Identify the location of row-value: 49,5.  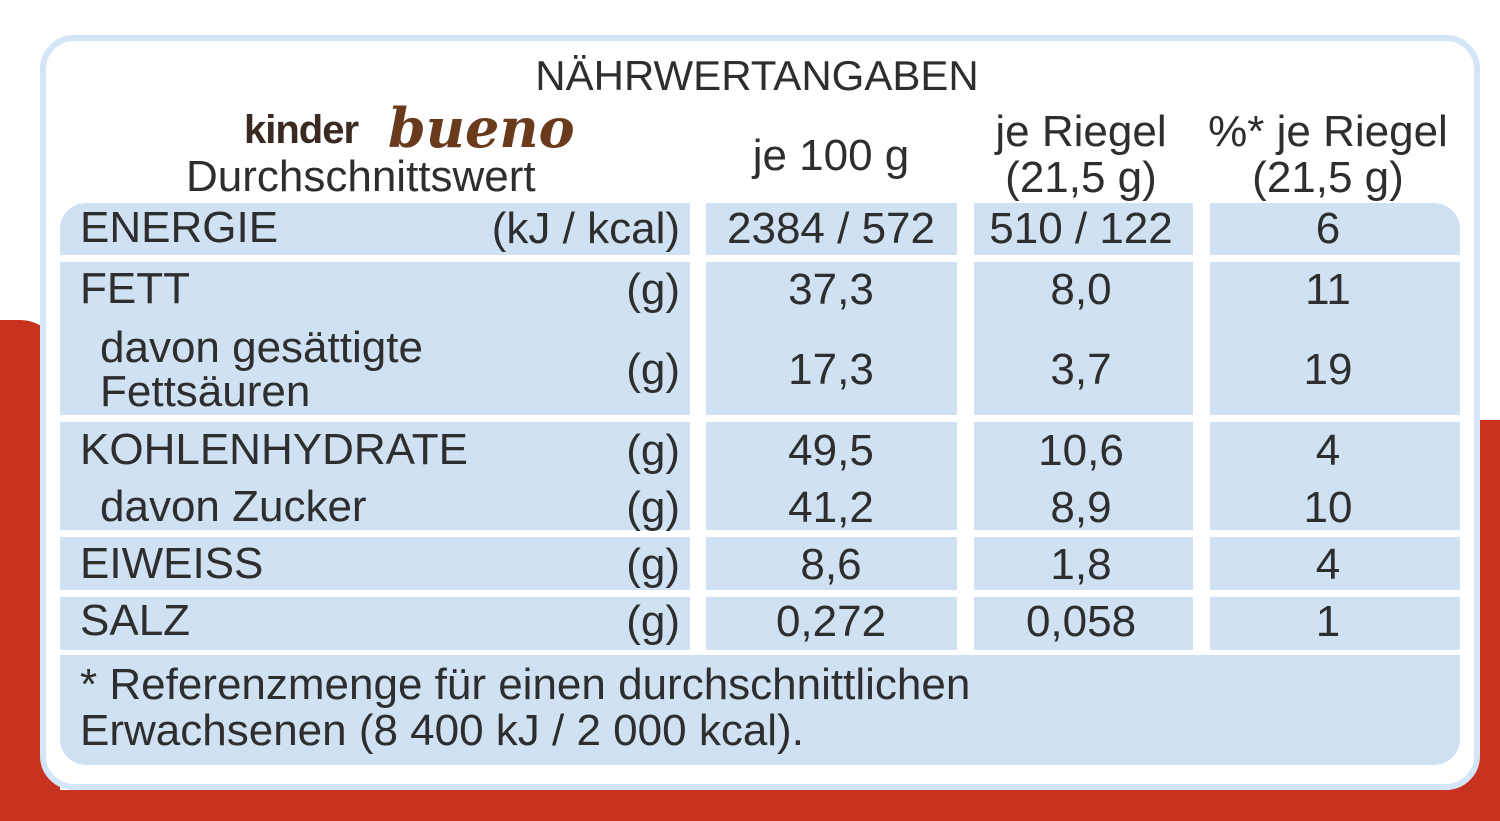
(831, 450).